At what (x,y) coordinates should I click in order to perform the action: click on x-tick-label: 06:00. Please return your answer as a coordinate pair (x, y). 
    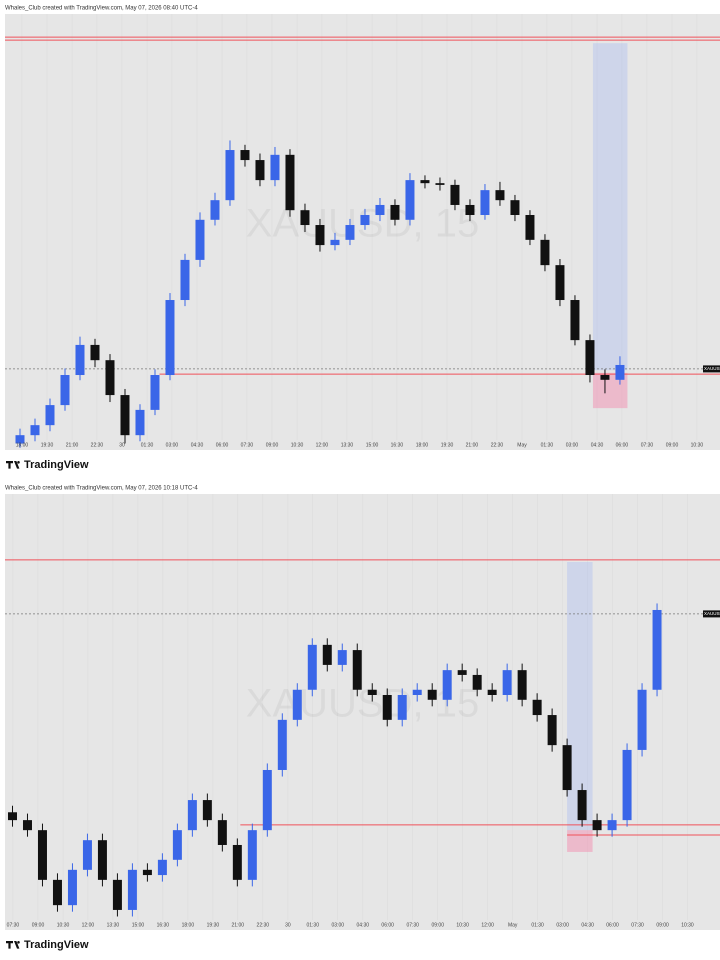
    Looking at the image, I should click on (612, 925).